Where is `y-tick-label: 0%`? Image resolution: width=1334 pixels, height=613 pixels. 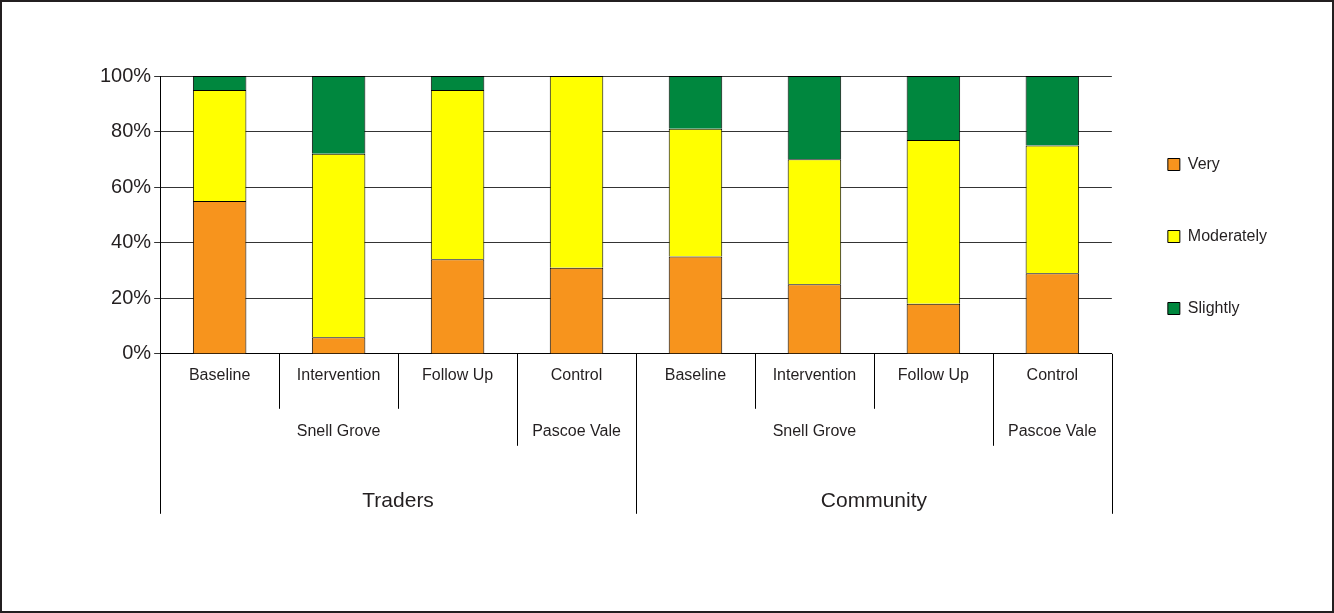
y-tick-label: 0% is located at coordinates (137, 352).